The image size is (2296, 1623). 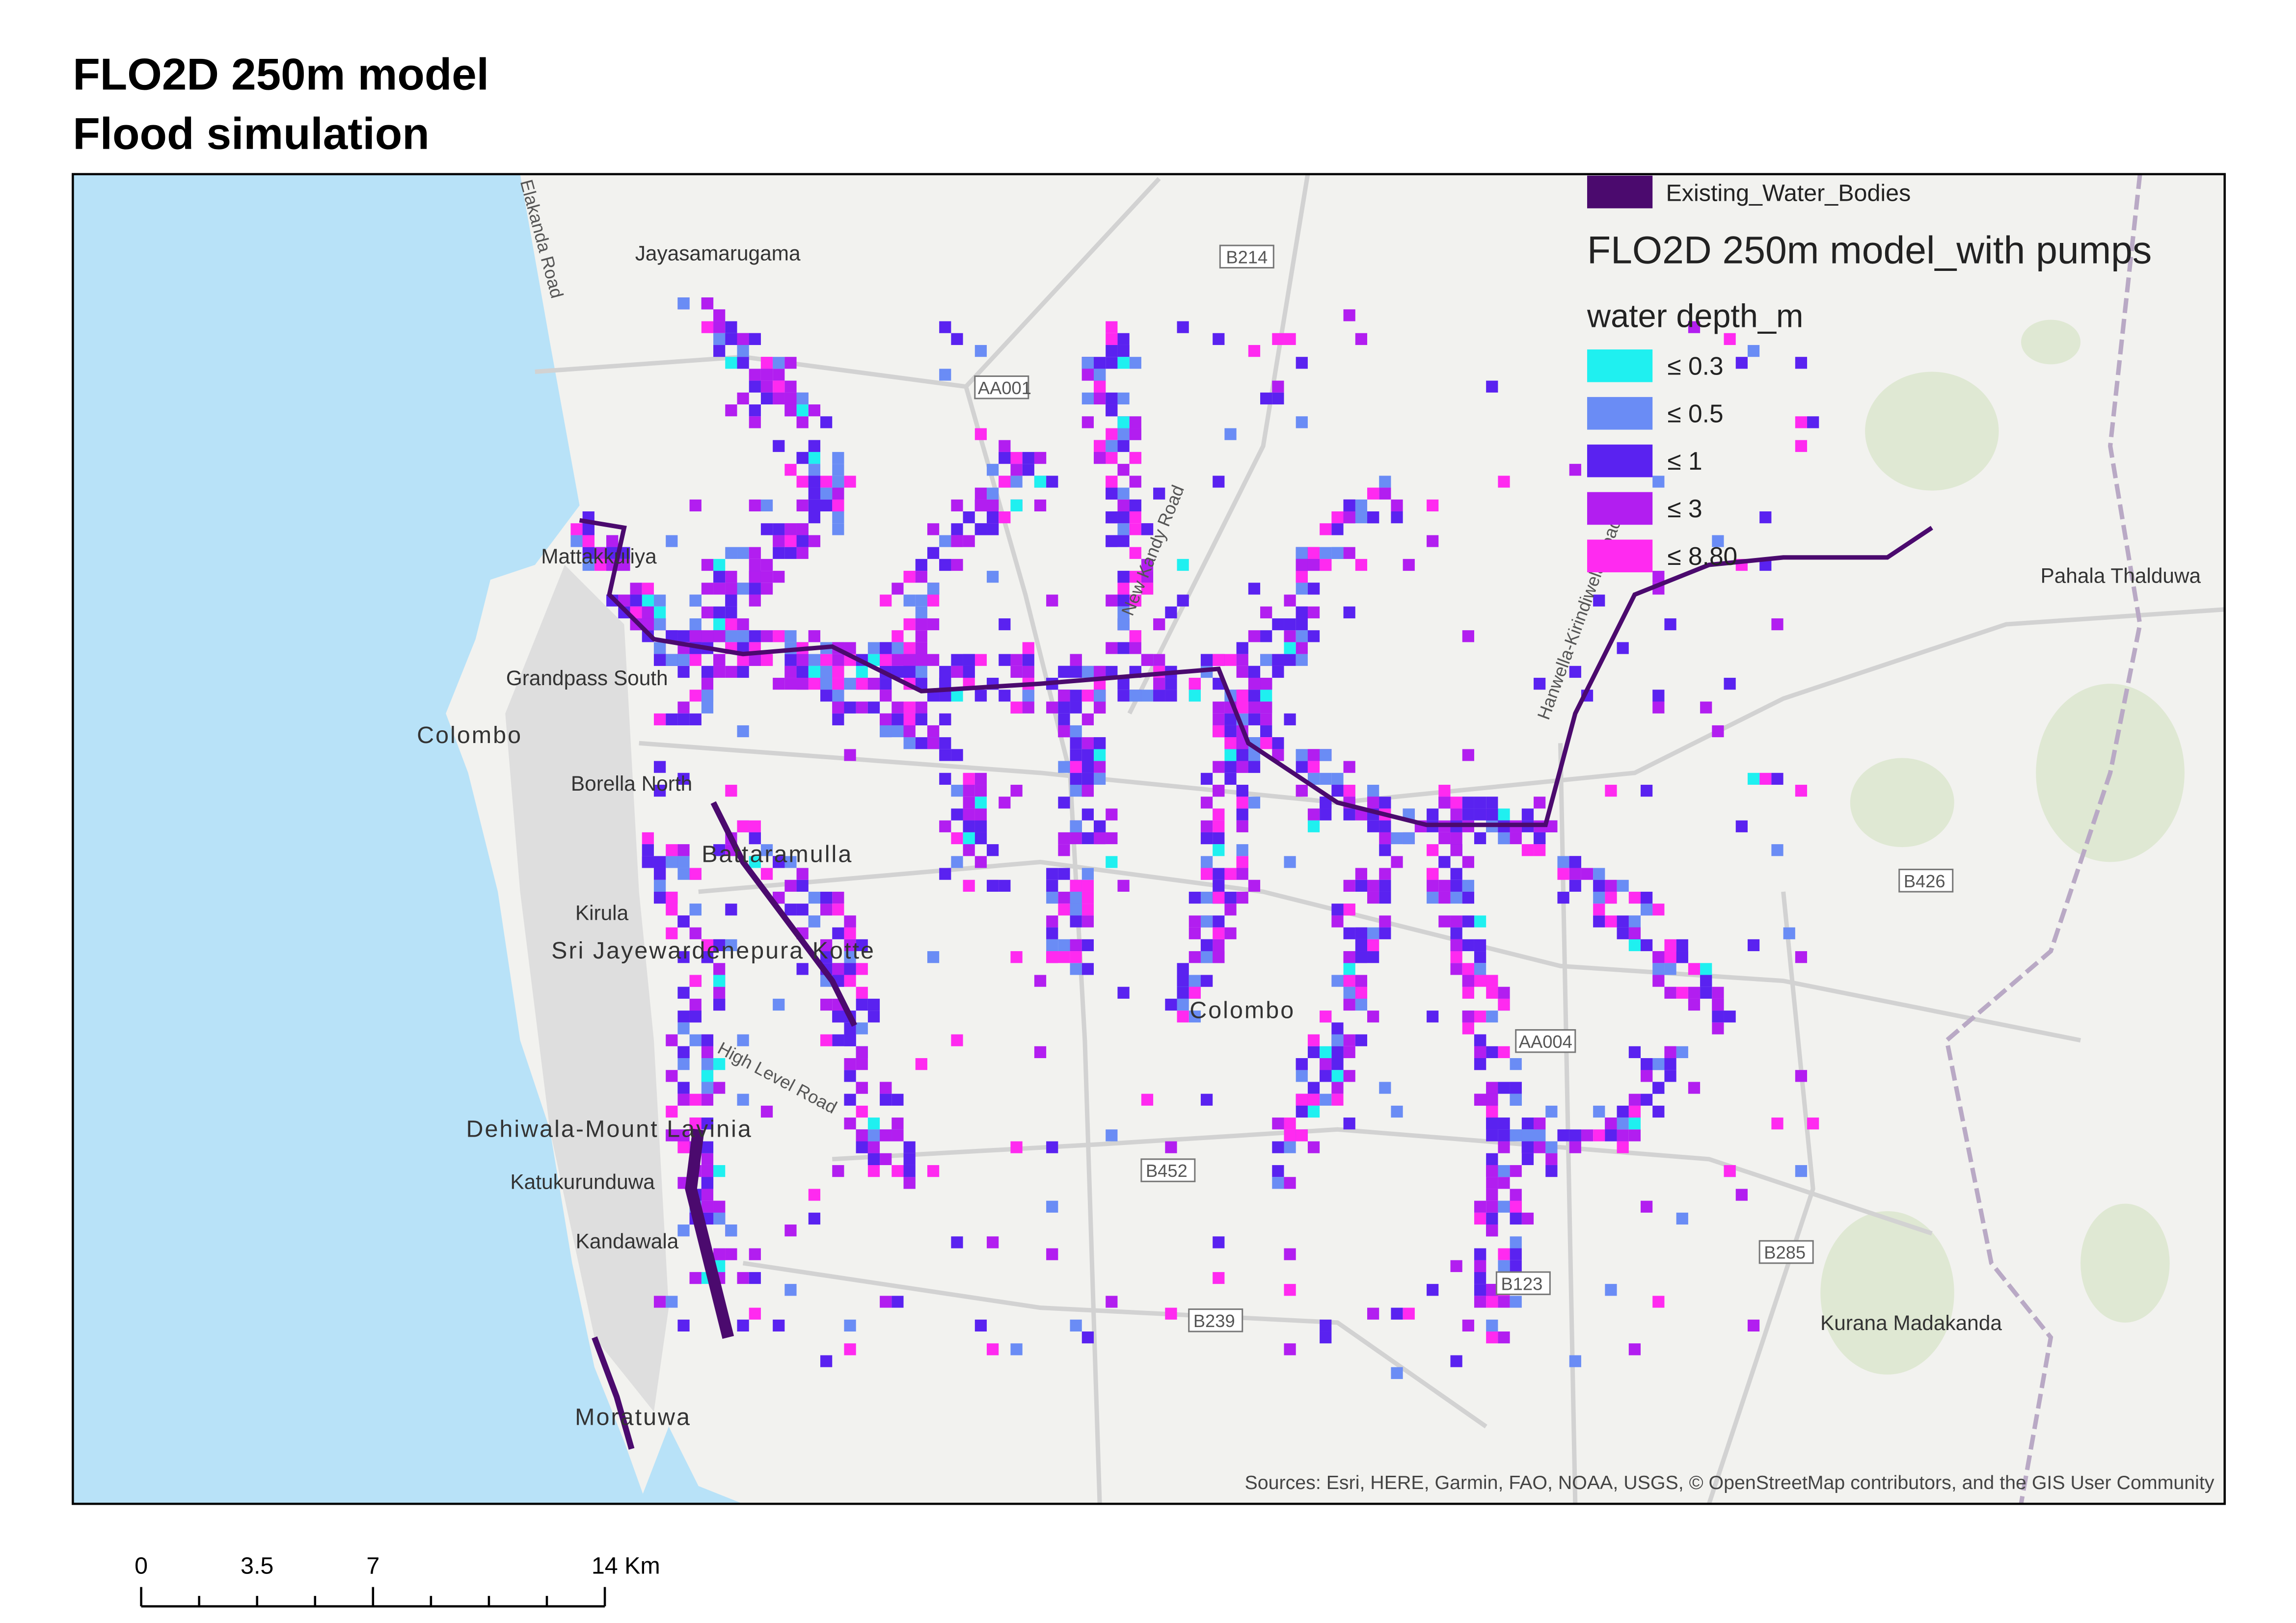 What do you see at coordinates (1696, 366) in the screenshot?
I see `legend-label: ≤ 0.3` at bounding box center [1696, 366].